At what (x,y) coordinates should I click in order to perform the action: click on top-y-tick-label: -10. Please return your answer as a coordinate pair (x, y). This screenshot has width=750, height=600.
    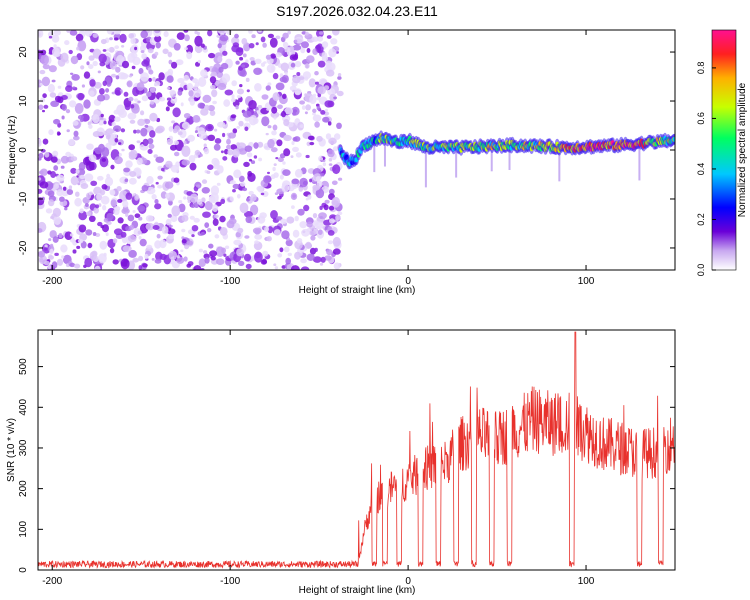
    Looking at the image, I should click on (23, 198).